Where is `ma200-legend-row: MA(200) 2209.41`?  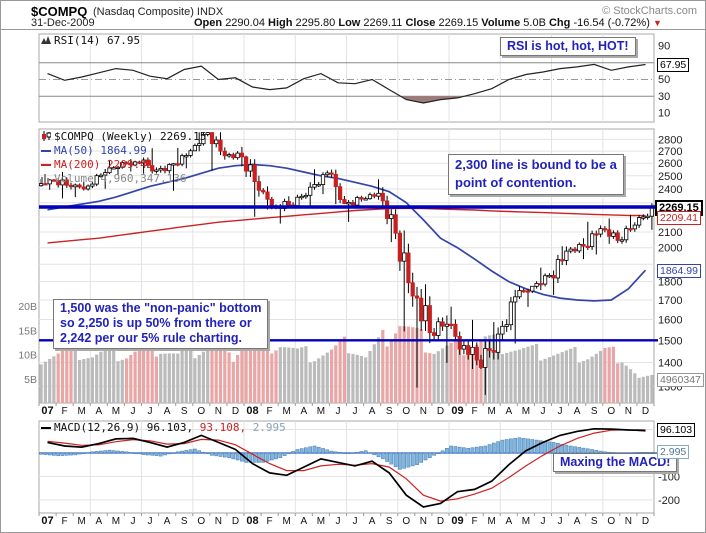 ma200-legend-row: MA(200) 2209.41 is located at coordinates (123, 165).